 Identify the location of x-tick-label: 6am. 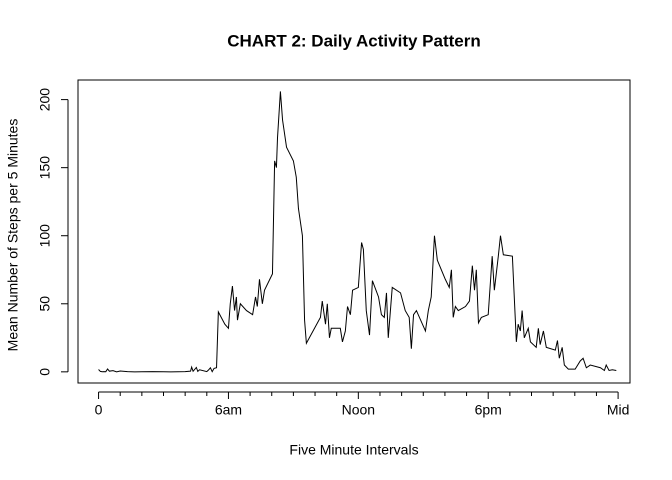
(228, 410).